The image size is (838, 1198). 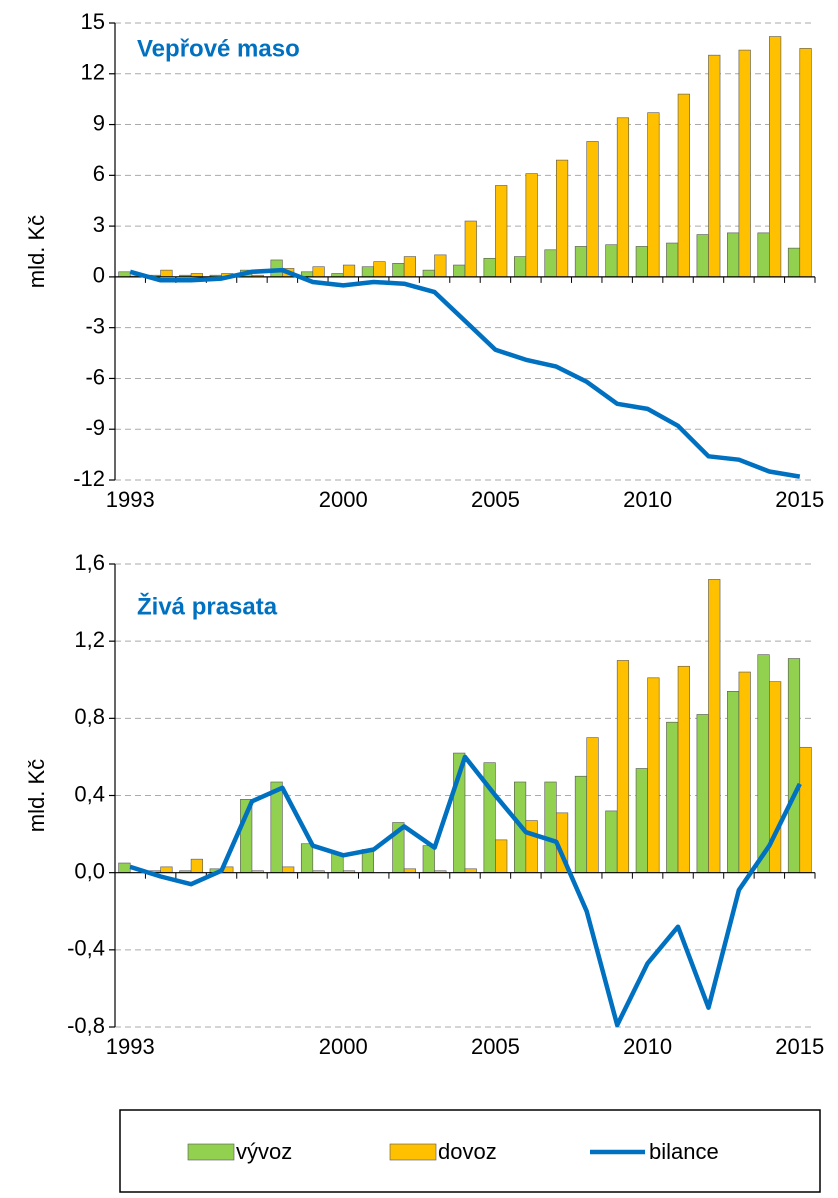 I want to click on y-tick-label: 0,4, so click(x=89, y=793).